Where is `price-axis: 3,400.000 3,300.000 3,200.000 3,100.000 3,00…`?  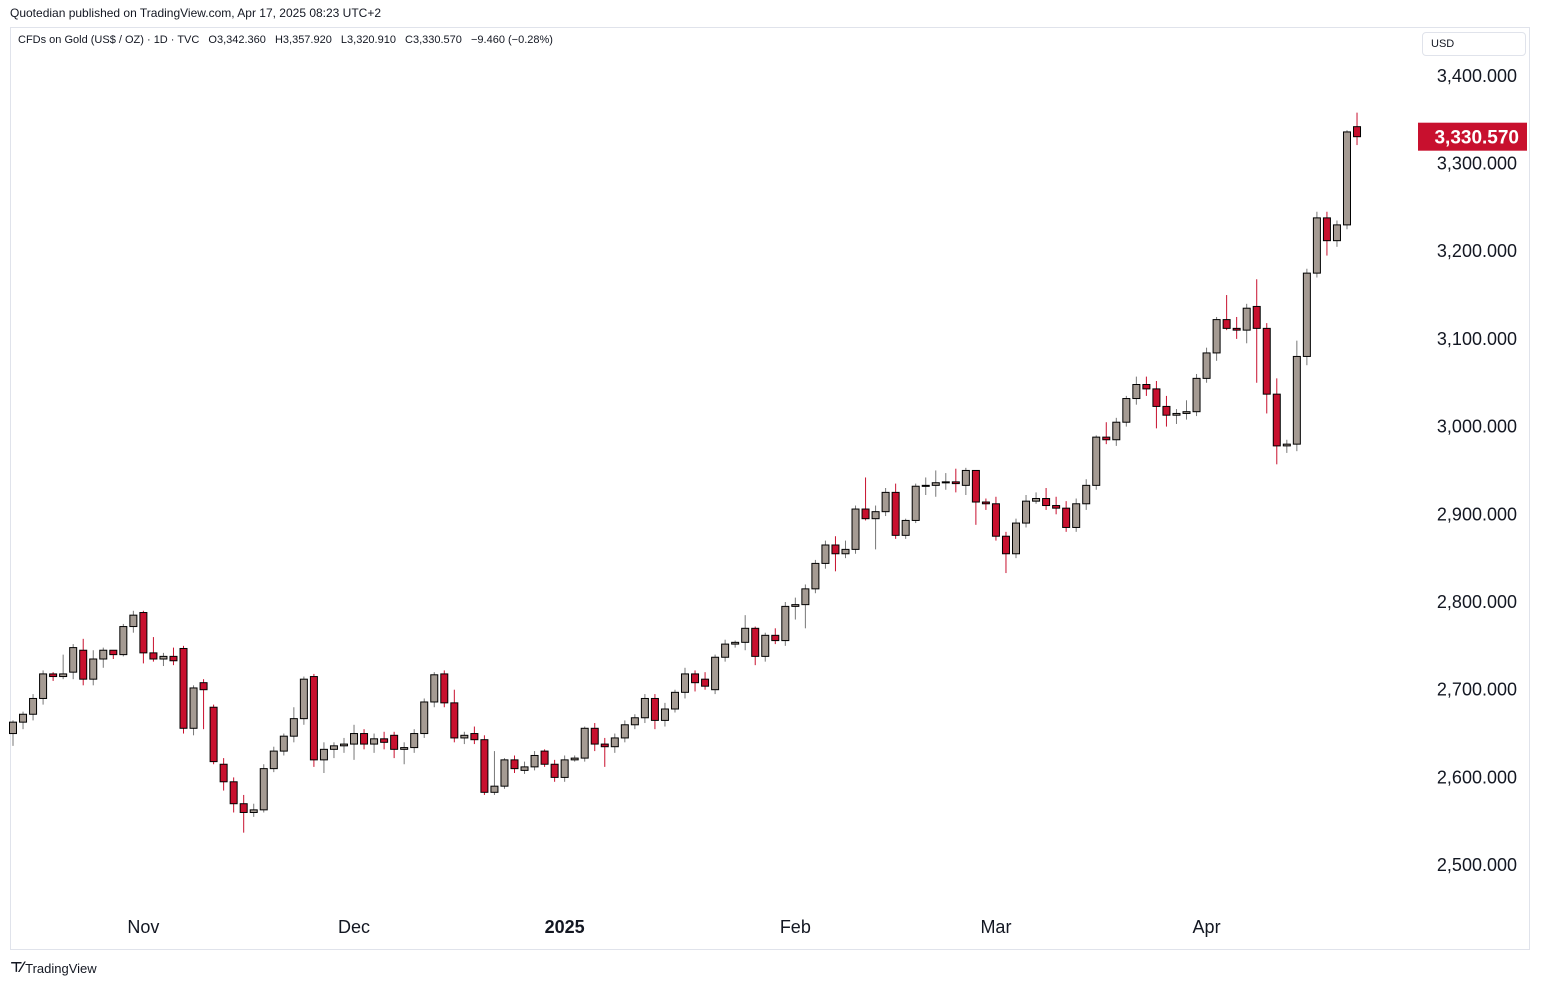 price-axis: 3,400.000 3,300.000 3,200.000 3,100.000 3,00… is located at coordinates (1477, 470).